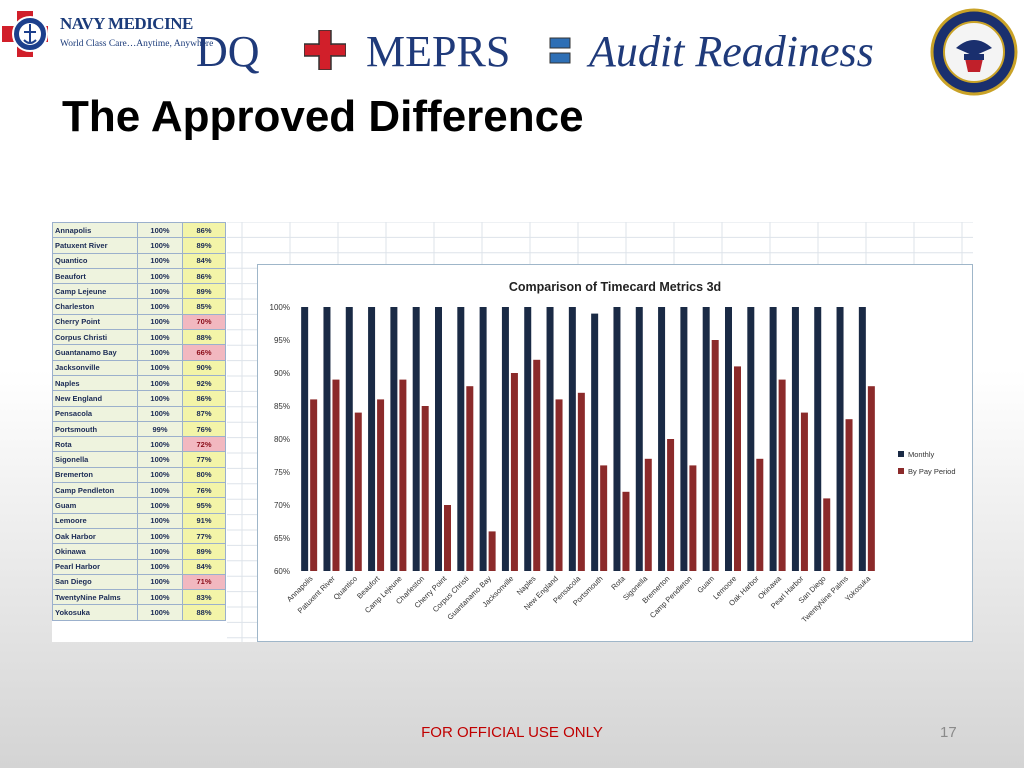 This screenshot has height=768, width=1024. Describe the element at coordinates (95, 505) in the screenshot. I see `site-name-cell: Guam` at that location.